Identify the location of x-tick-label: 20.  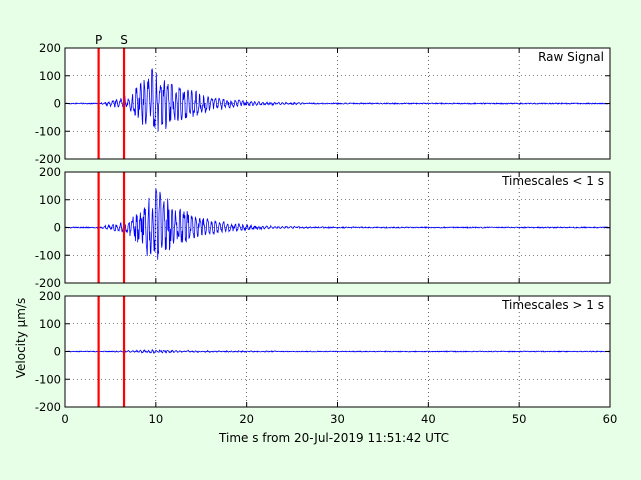
(246, 419).